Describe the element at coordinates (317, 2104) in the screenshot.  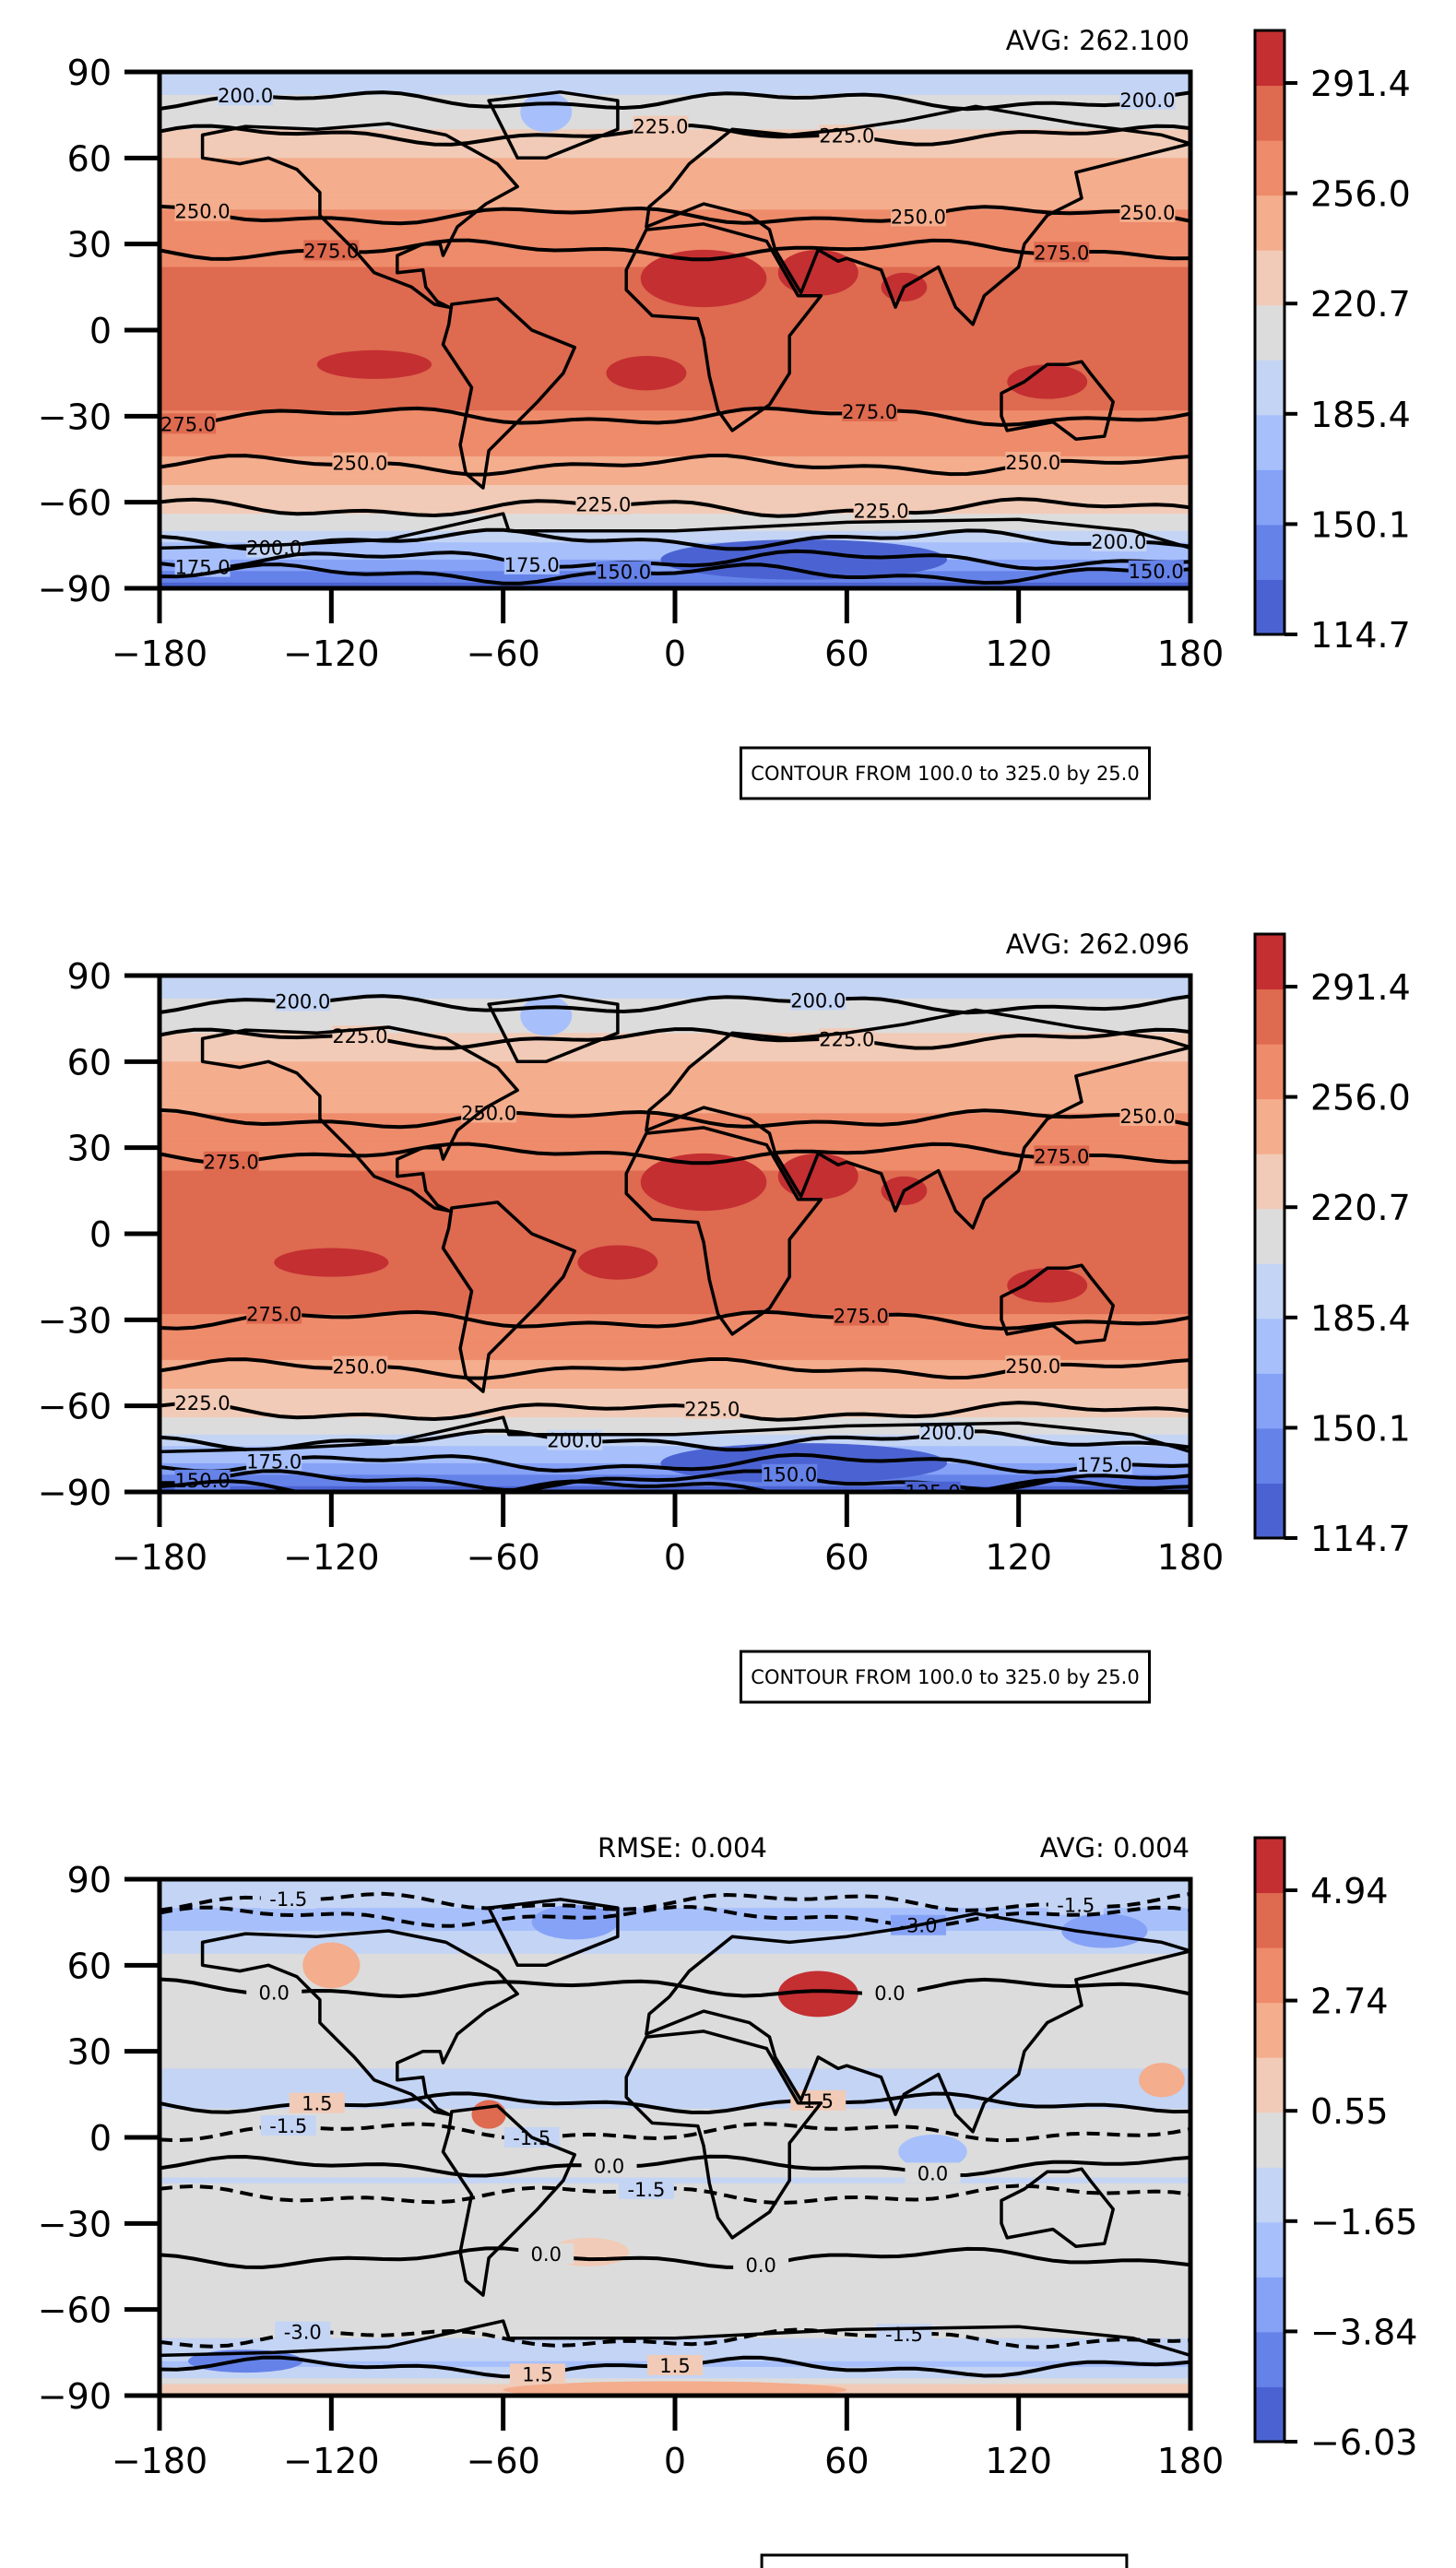
I see `contour-label: 1.5` at that location.